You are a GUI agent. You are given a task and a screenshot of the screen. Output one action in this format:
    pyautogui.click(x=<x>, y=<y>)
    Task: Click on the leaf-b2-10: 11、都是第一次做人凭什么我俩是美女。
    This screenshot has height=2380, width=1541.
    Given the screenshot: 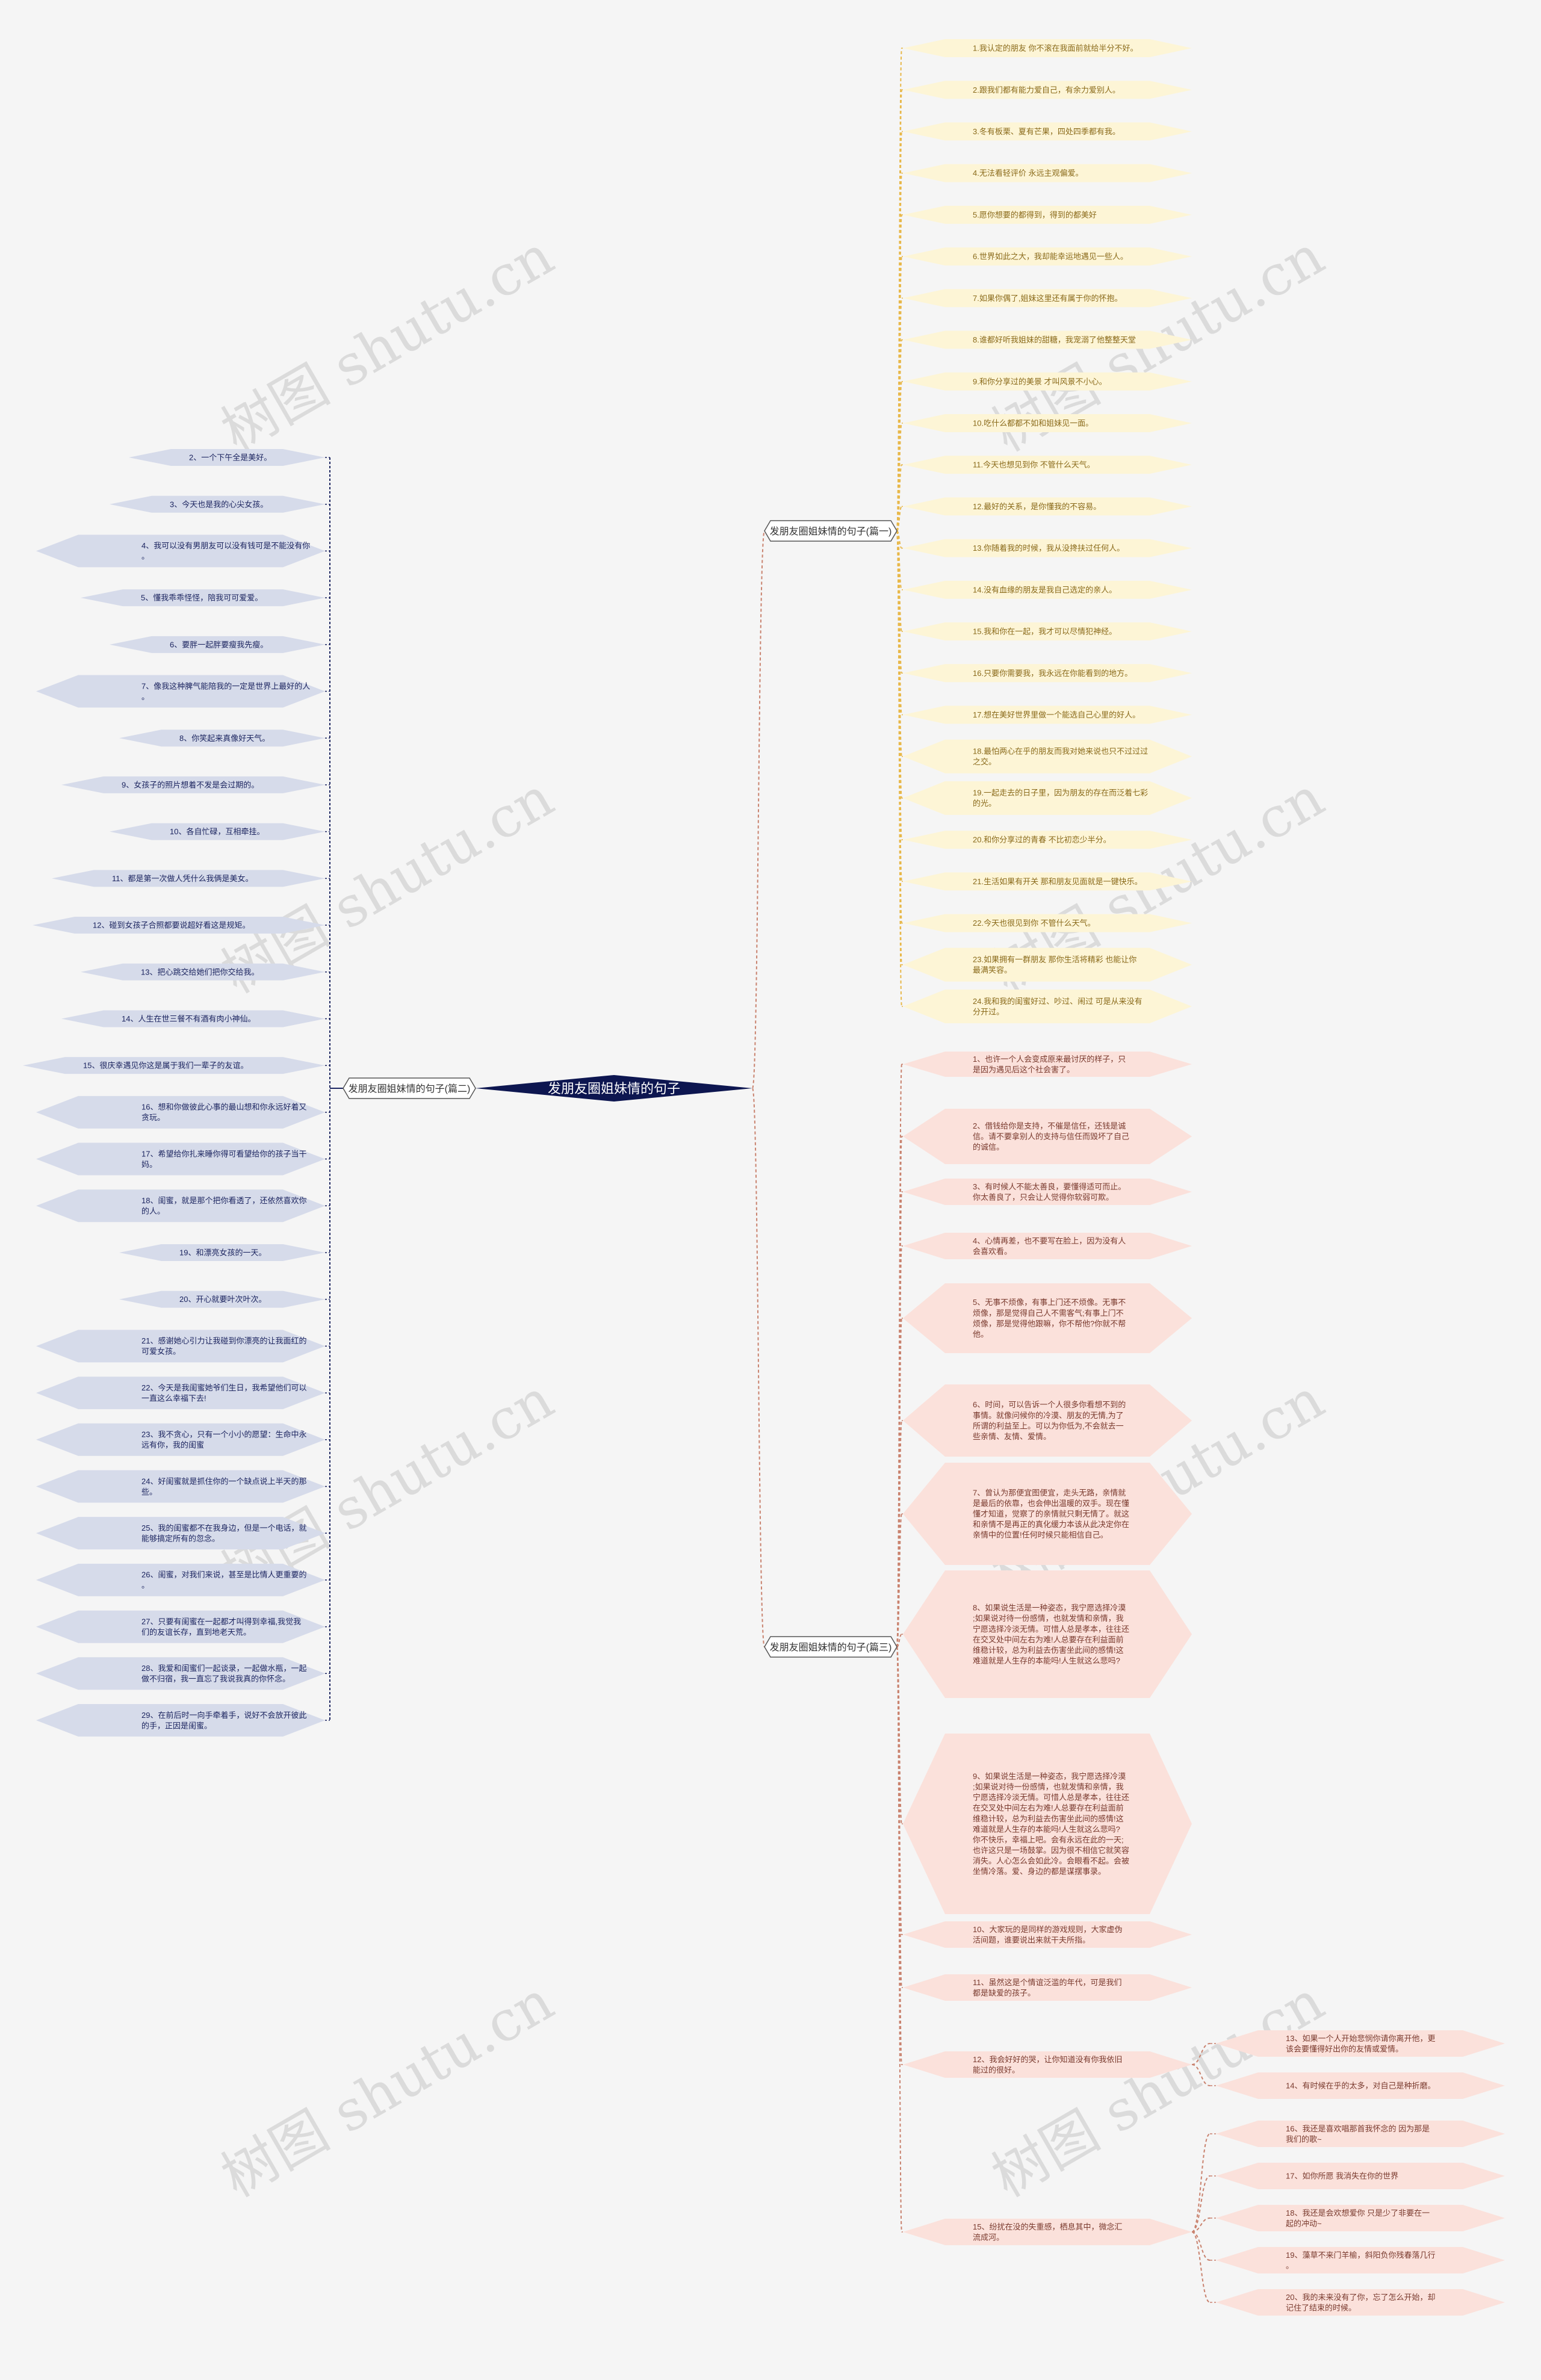 What is the action you would take?
    pyautogui.click(x=191, y=878)
    